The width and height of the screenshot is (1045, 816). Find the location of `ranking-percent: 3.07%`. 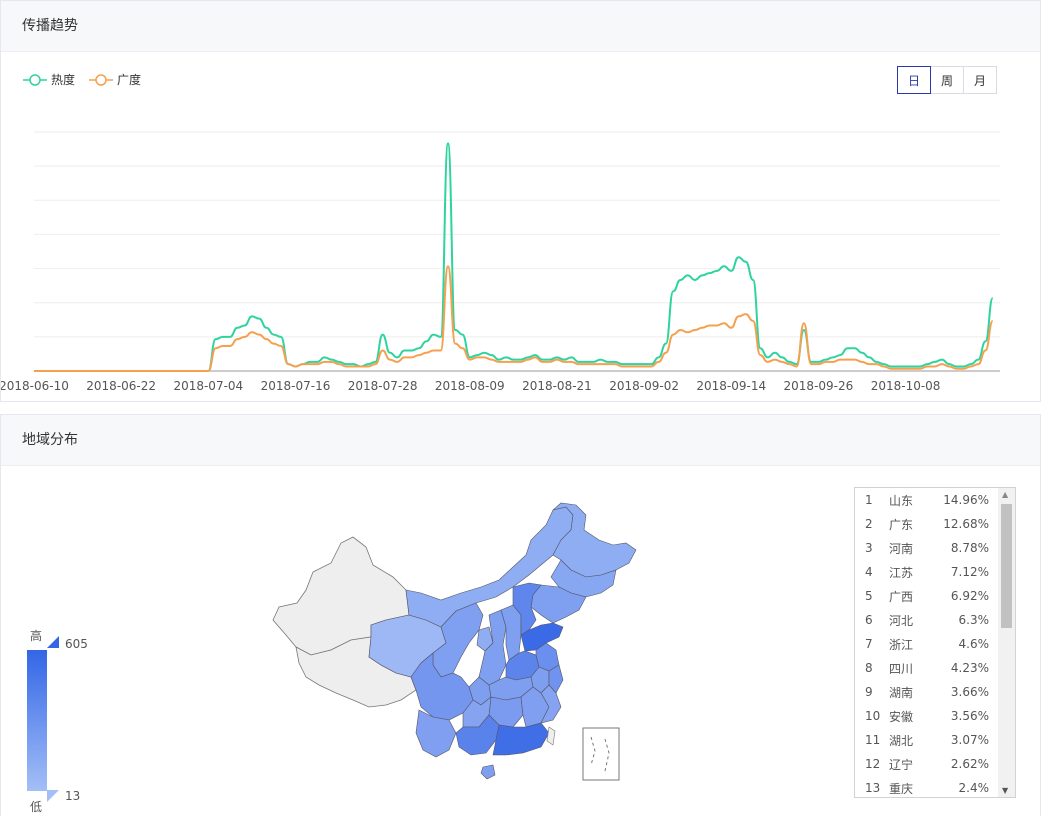

ranking-percent: 3.07% is located at coordinates (969, 740).